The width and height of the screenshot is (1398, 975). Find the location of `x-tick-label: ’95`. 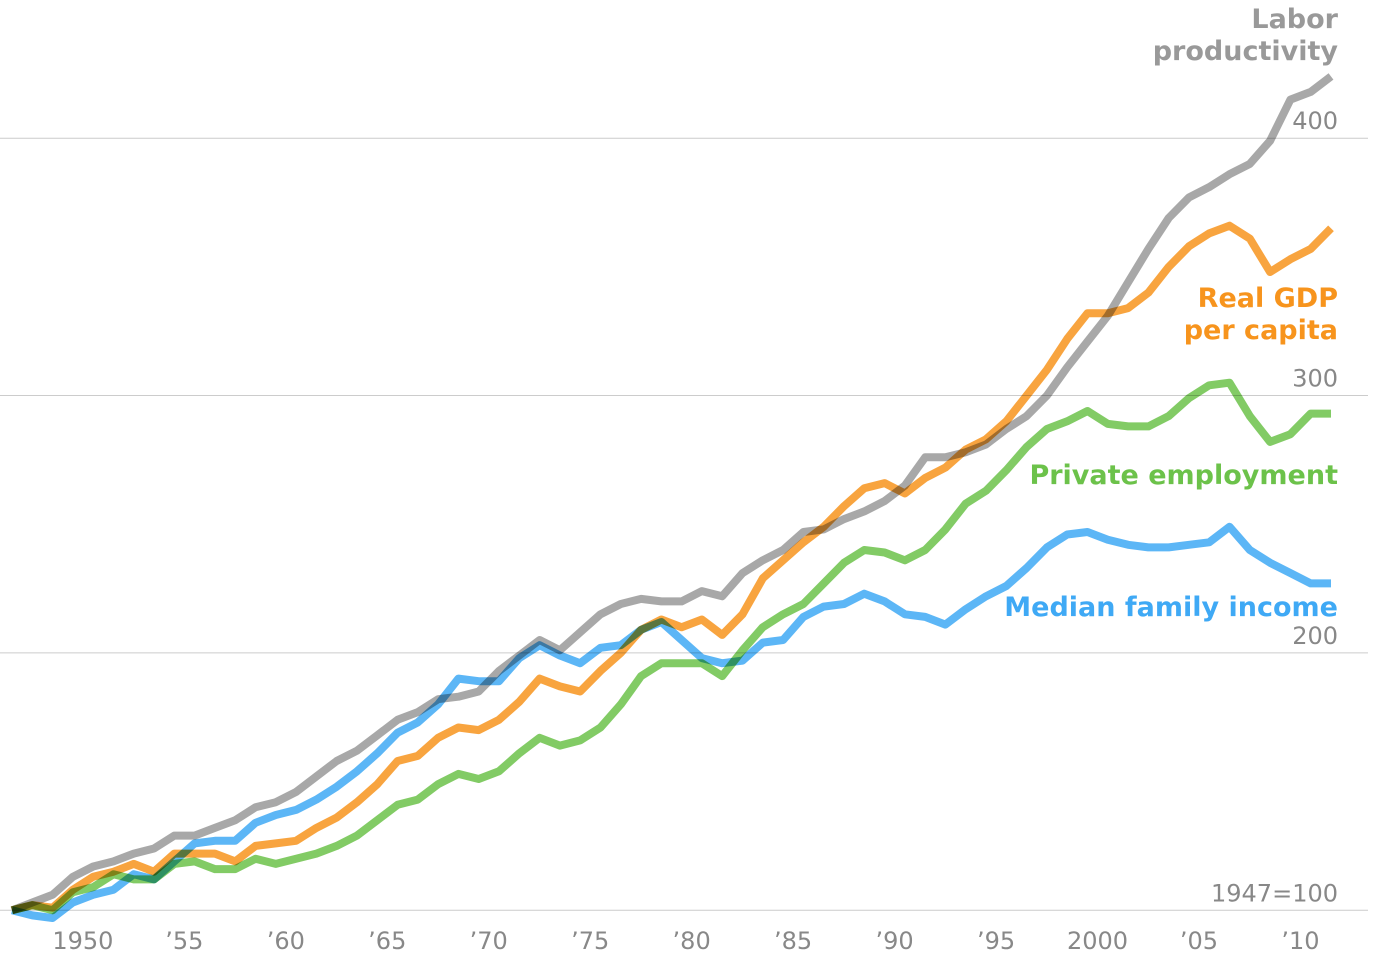

x-tick-label: ’95 is located at coordinates (996, 941).